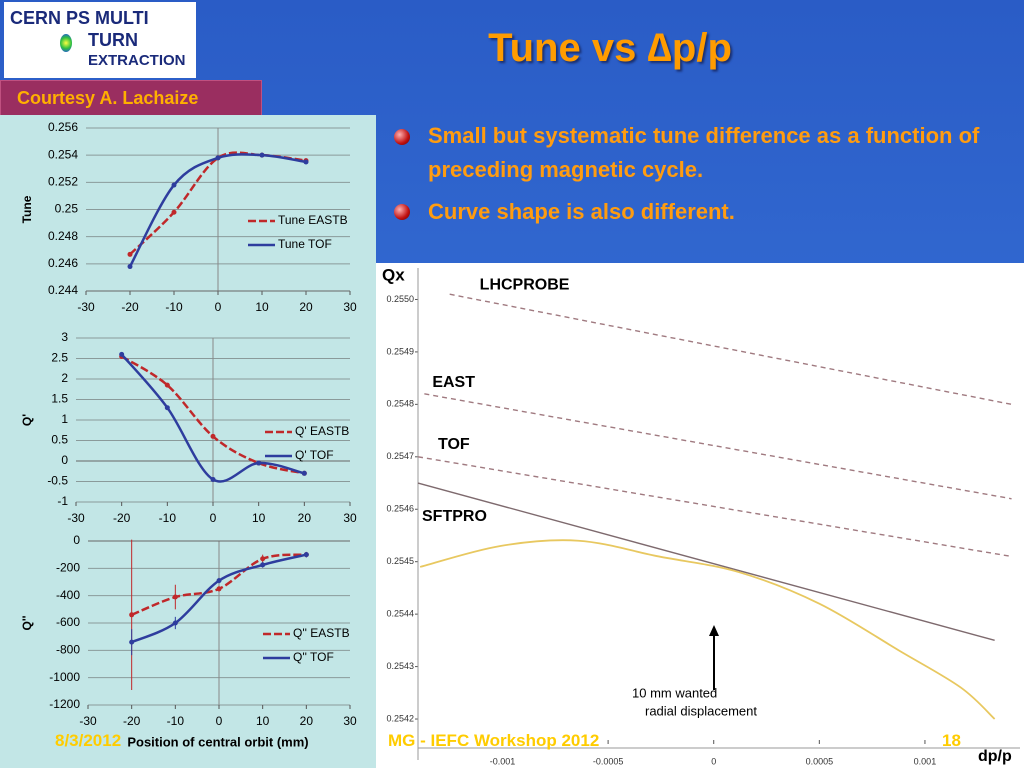 This screenshot has width=1024, height=768. What do you see at coordinates (454, 444) in the screenshot?
I see `series-label: TOF` at bounding box center [454, 444].